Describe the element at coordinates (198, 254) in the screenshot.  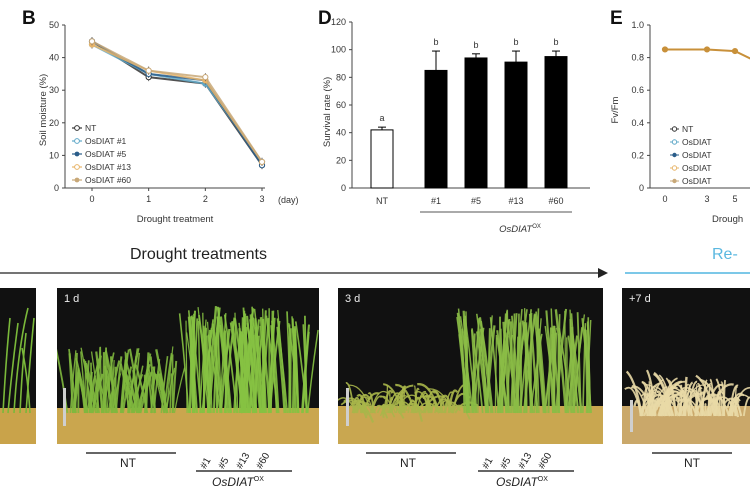
I see `drought-treatments-label: Drought treatments` at that location.